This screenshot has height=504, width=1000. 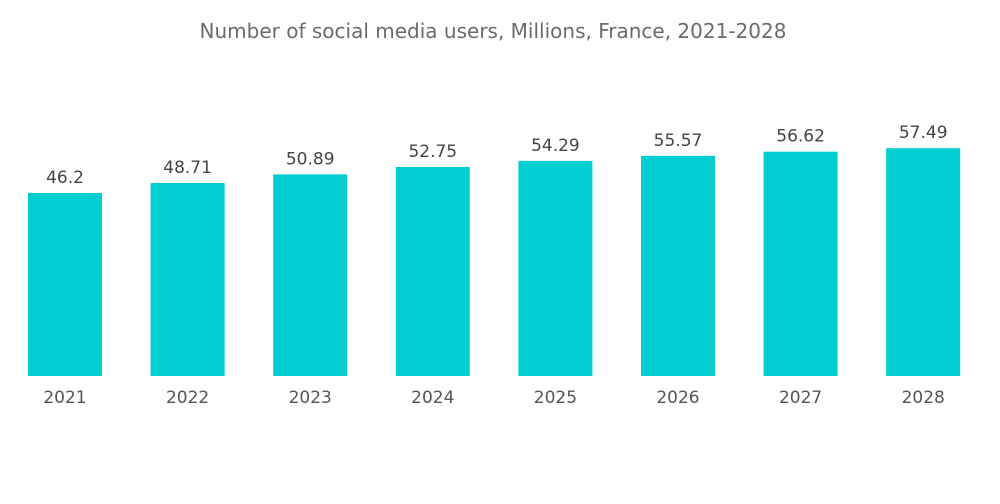 What do you see at coordinates (493, 398) in the screenshot?
I see `x-axis-ticks: 2021 2022 2023 2024 2025 2026 2027 2028` at bounding box center [493, 398].